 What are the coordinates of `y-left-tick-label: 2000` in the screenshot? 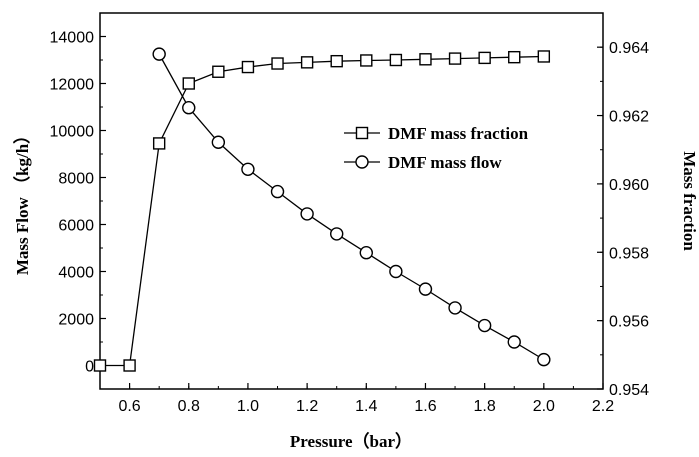 It's located at (76, 320).